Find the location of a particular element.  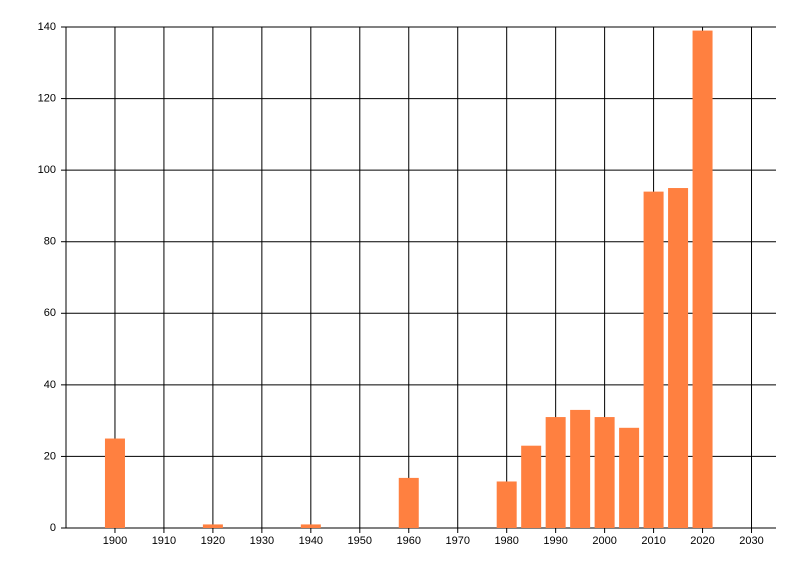

x-tick-label: 2020 is located at coordinates (702, 541).